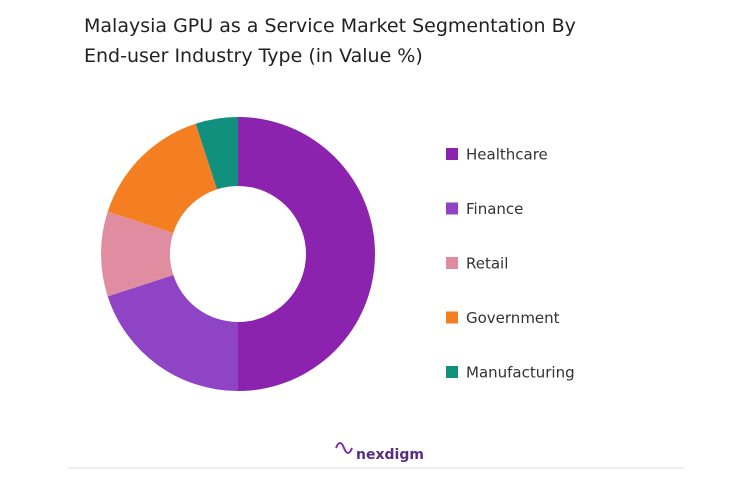 The width and height of the screenshot is (742, 479). I want to click on legend-label: Healthcare, so click(507, 155).